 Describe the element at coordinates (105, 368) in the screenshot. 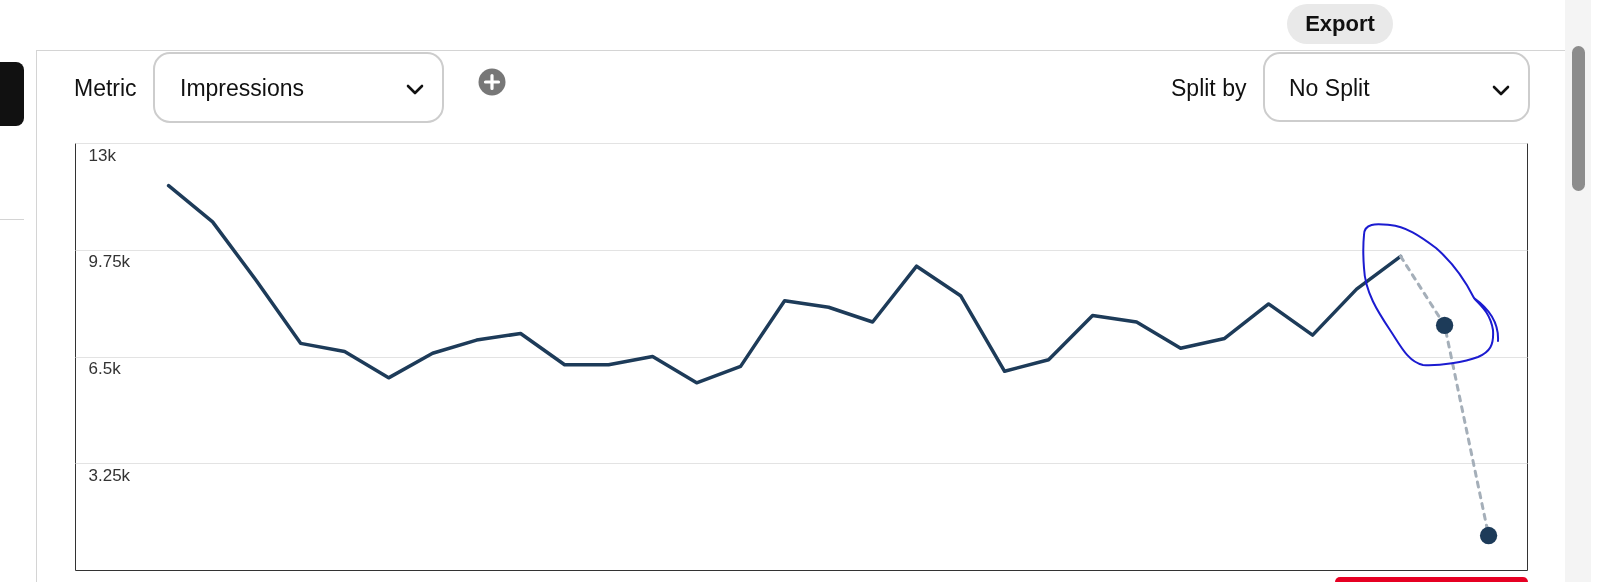

I see `y-tick-label: 6.5k` at that location.